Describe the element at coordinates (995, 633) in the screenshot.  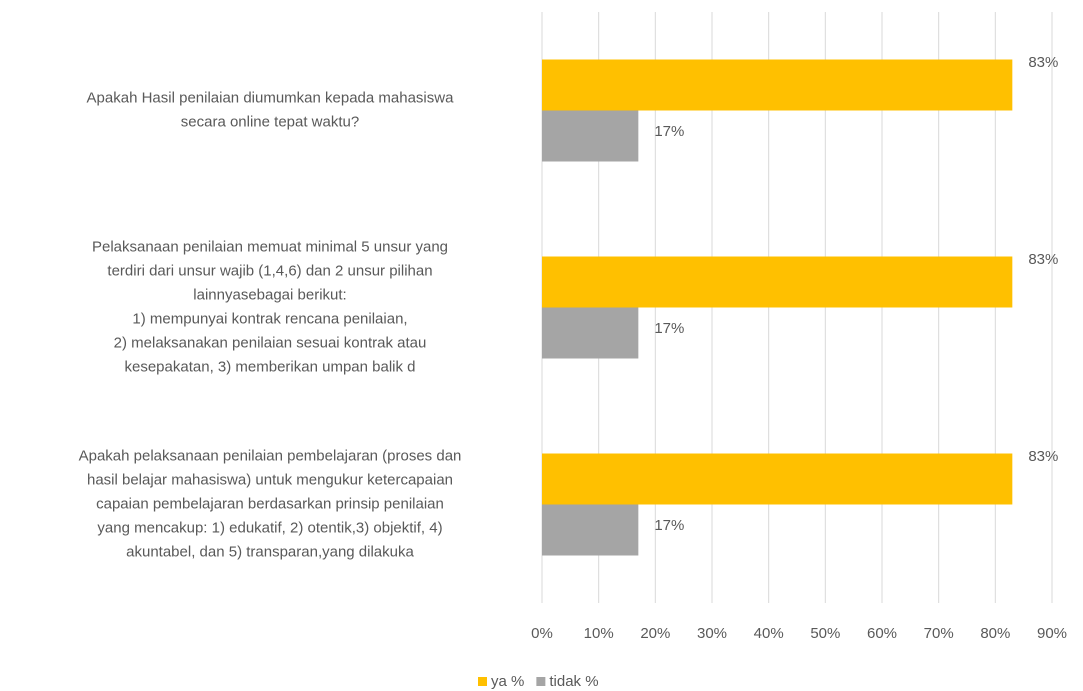
I see `x-tick-label: 80%` at that location.